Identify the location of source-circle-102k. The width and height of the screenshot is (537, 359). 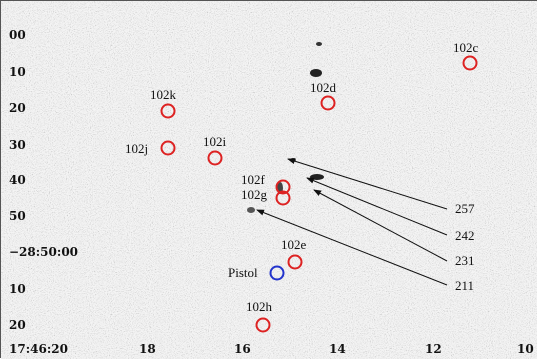
(168, 111).